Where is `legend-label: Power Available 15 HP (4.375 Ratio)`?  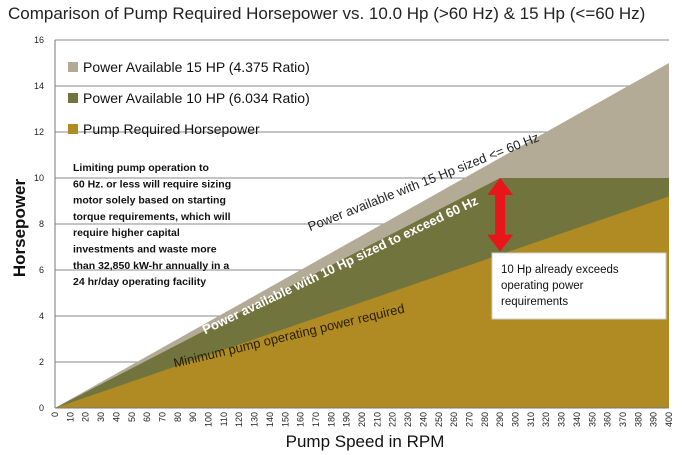 legend-label: Power Available 15 HP (4.375 Ratio) is located at coordinates (196, 67).